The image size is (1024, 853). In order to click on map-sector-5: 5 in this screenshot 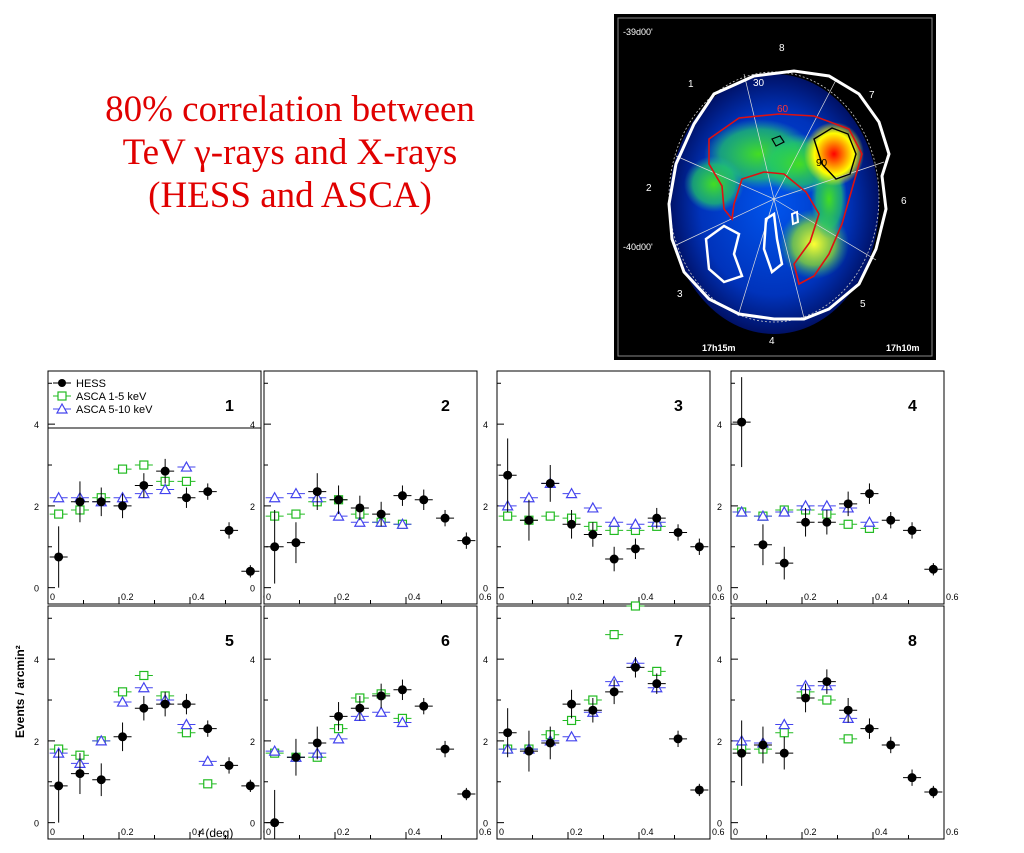, I will do `click(863, 304)`.